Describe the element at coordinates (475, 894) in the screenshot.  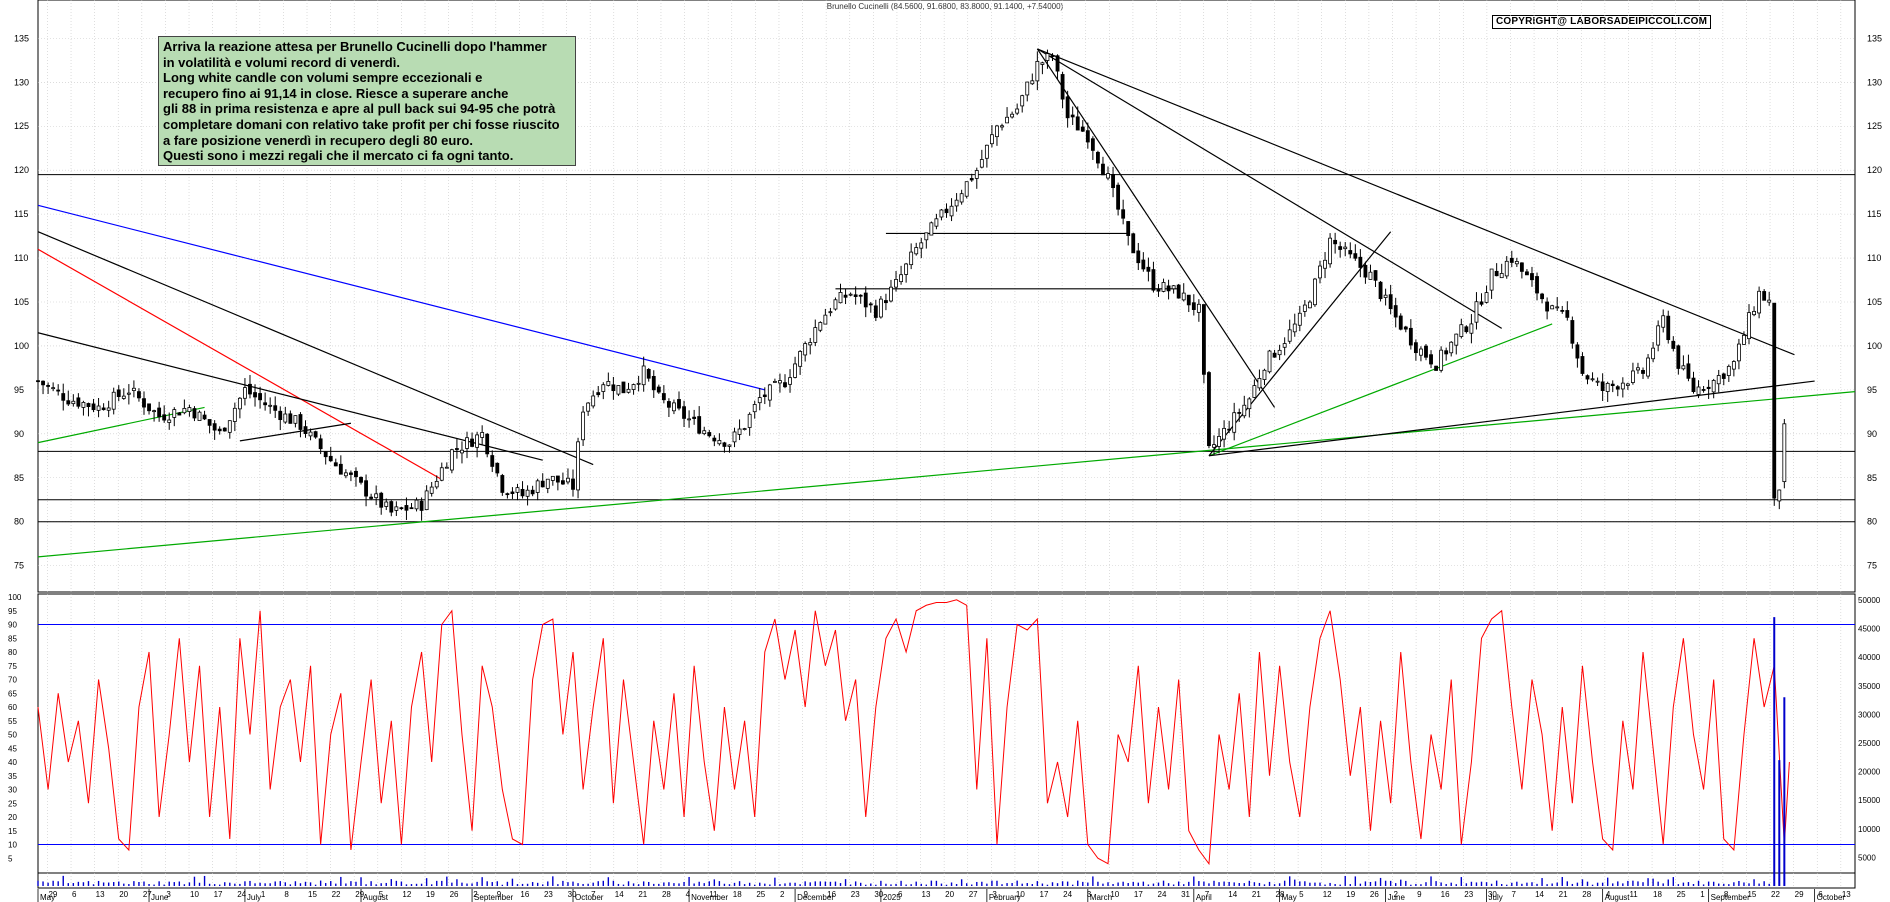
I see `day-tick-label: 2` at that location.